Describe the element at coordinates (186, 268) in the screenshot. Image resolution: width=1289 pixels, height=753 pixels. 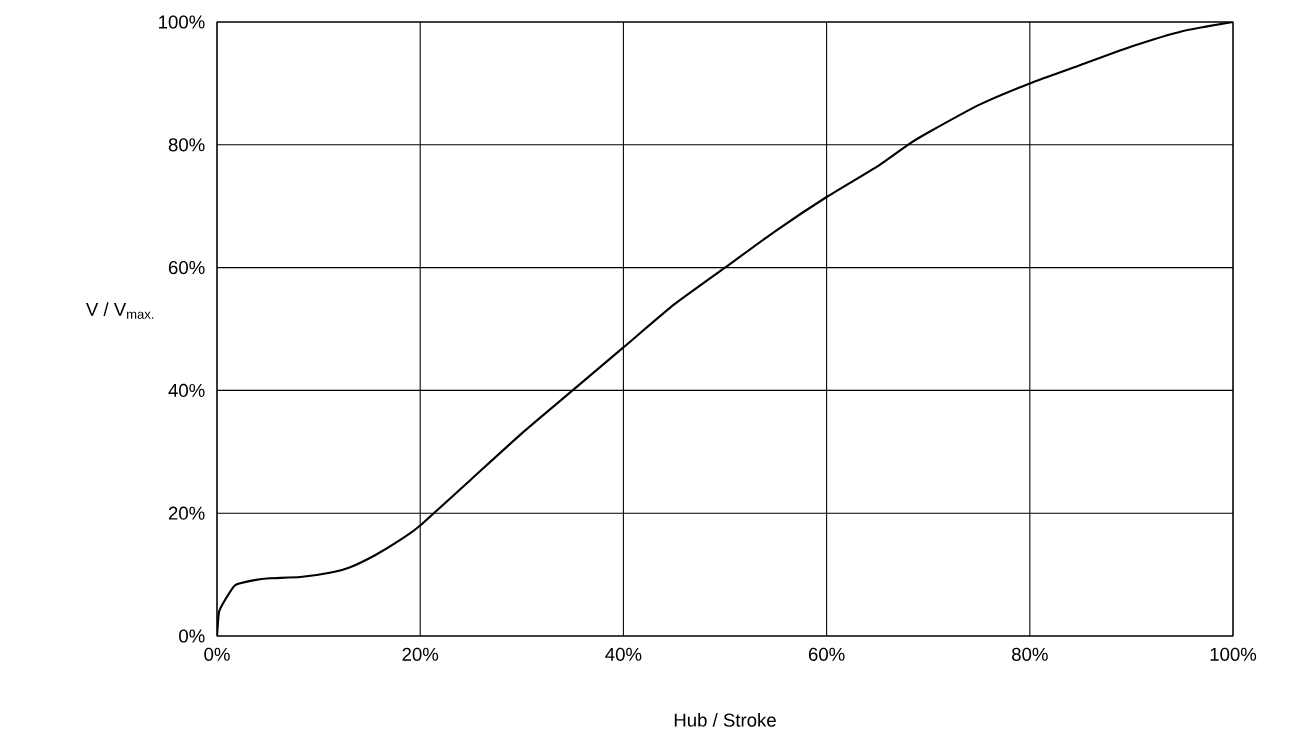
I see `y-tick-label: 60%` at that location.